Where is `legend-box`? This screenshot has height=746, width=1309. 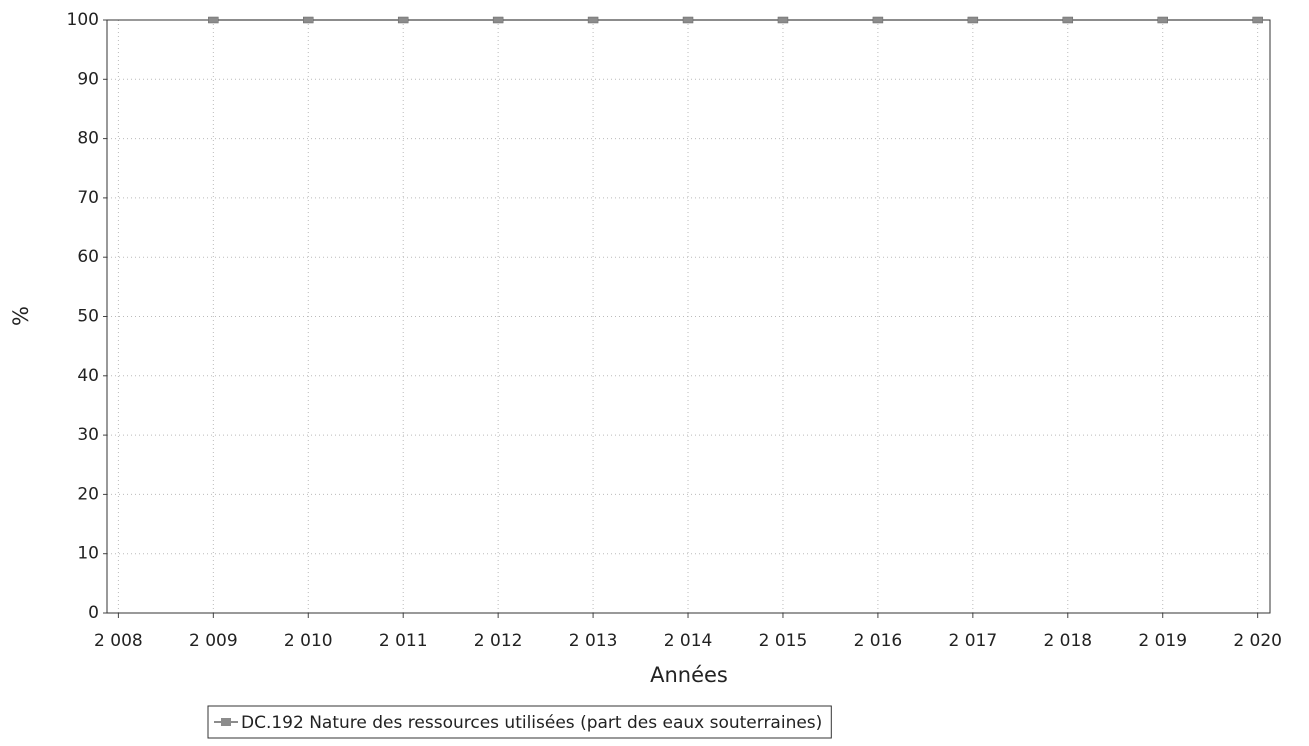
legend-box is located at coordinates (519, 722).